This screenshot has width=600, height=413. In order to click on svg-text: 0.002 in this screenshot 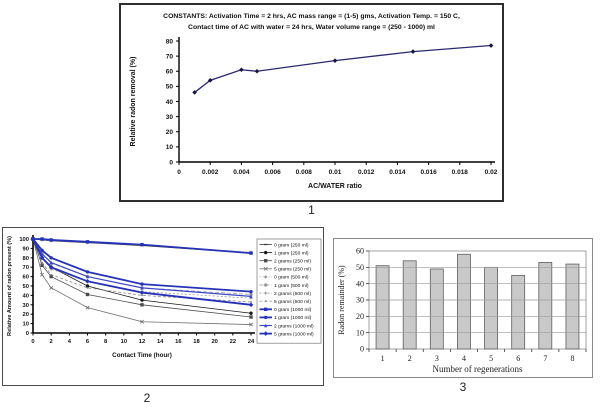, I will do `click(210, 172)`.